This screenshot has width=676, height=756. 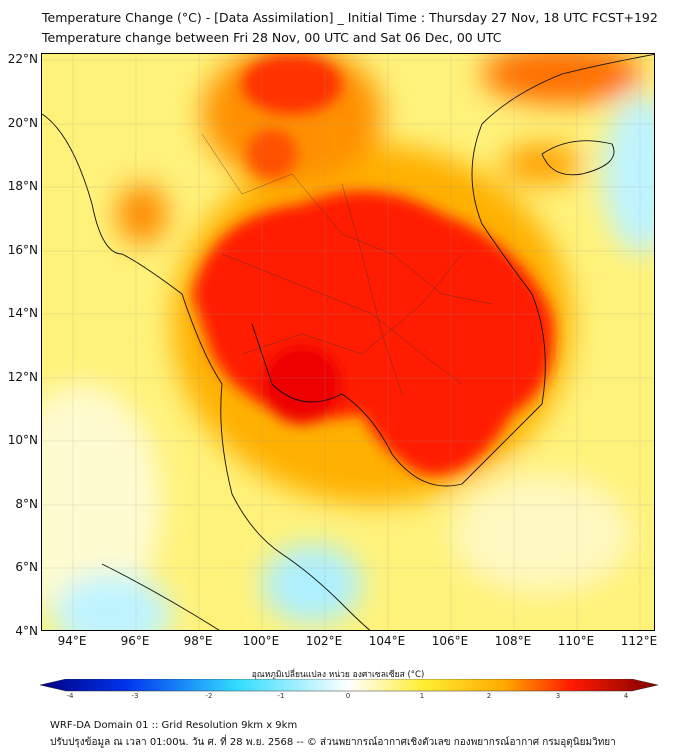 I want to click on lon-label: 106°E, so click(x=450, y=641).